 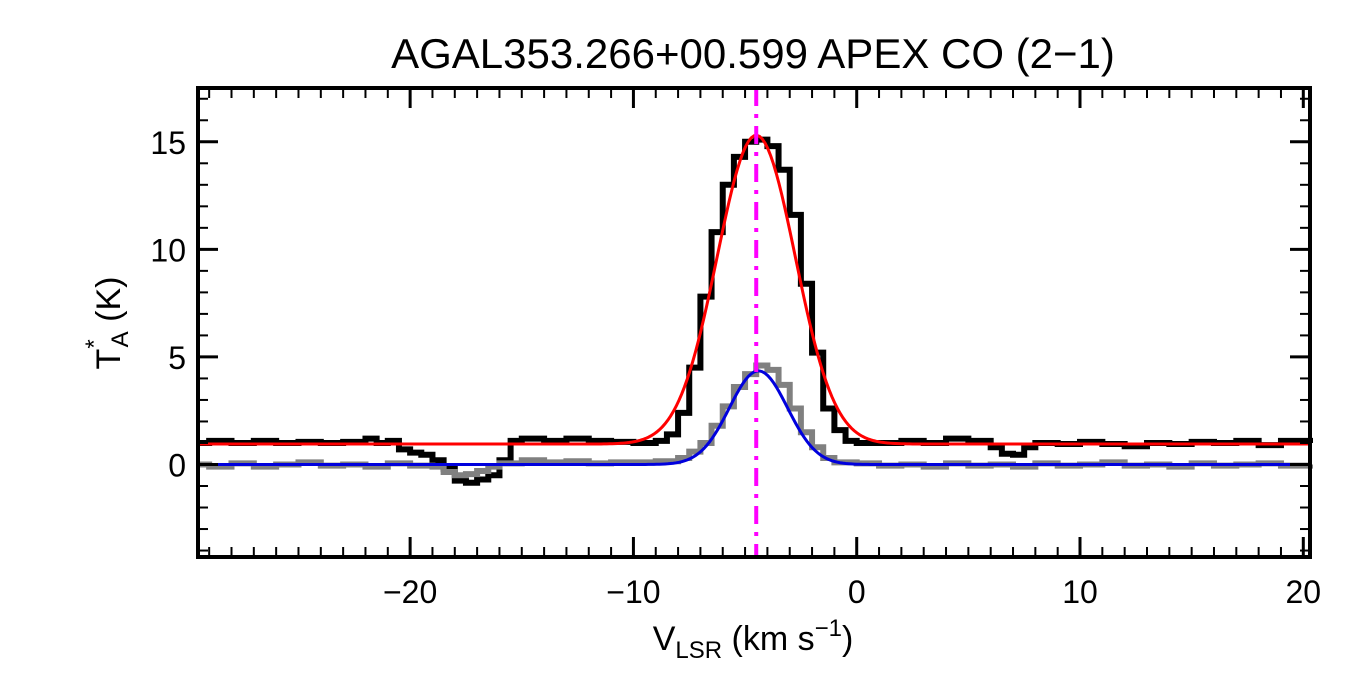 What do you see at coordinates (410, 592) in the screenshot?
I see `x-tick-label: −20` at bounding box center [410, 592].